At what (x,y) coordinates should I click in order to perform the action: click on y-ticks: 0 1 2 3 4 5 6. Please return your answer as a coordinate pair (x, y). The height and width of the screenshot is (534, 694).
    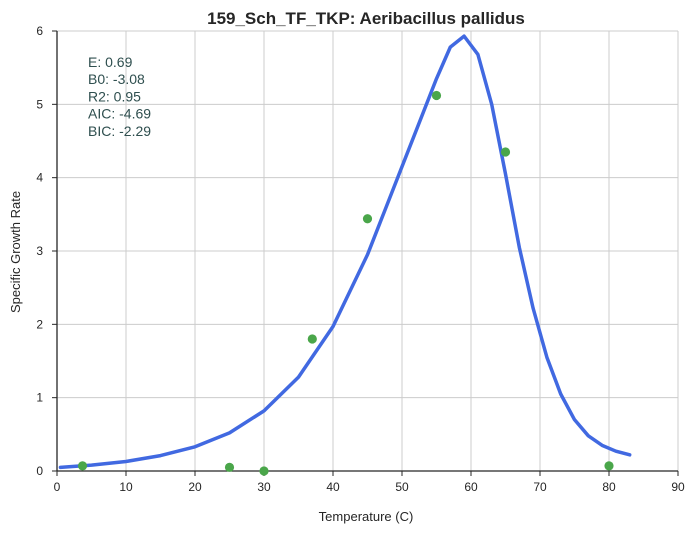
    Looking at the image, I should click on (46, 251).